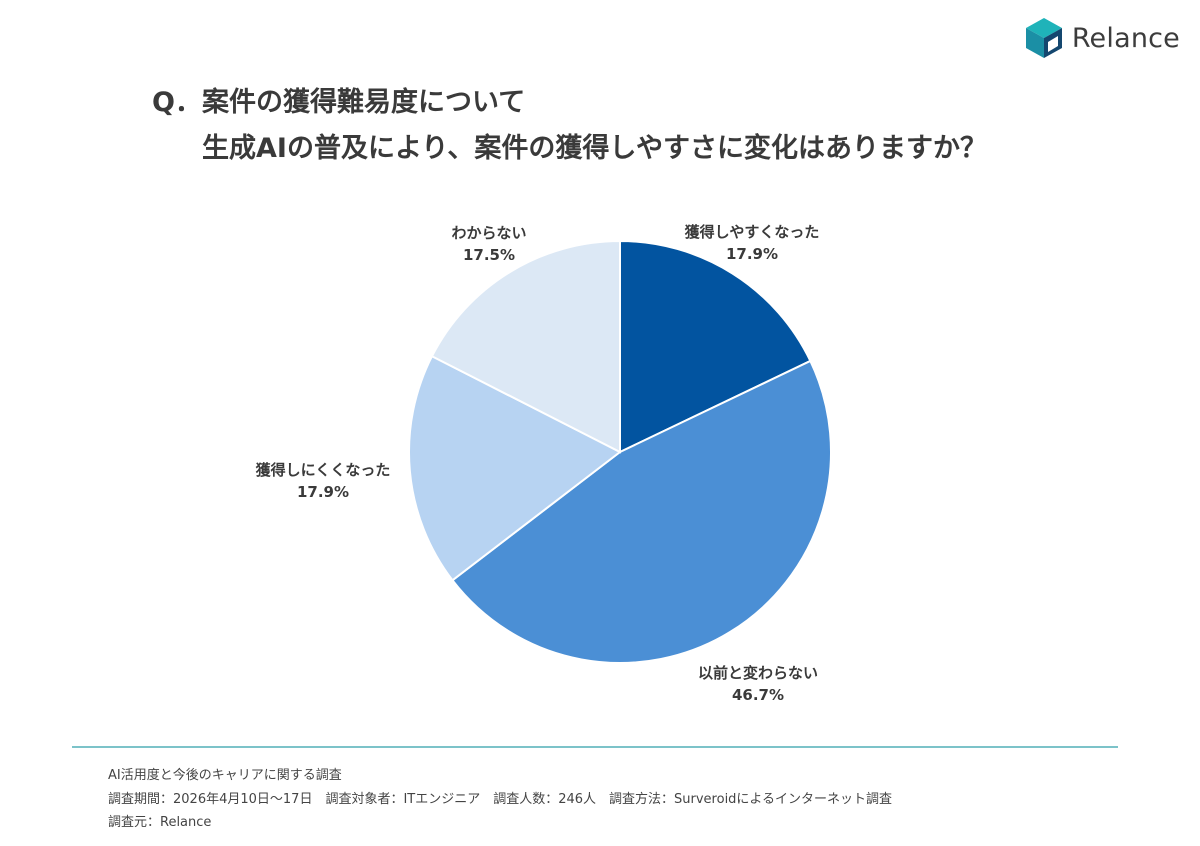 The width and height of the screenshot is (1200, 846). I want to click on slice-value-3: 17.9%, so click(323, 492).